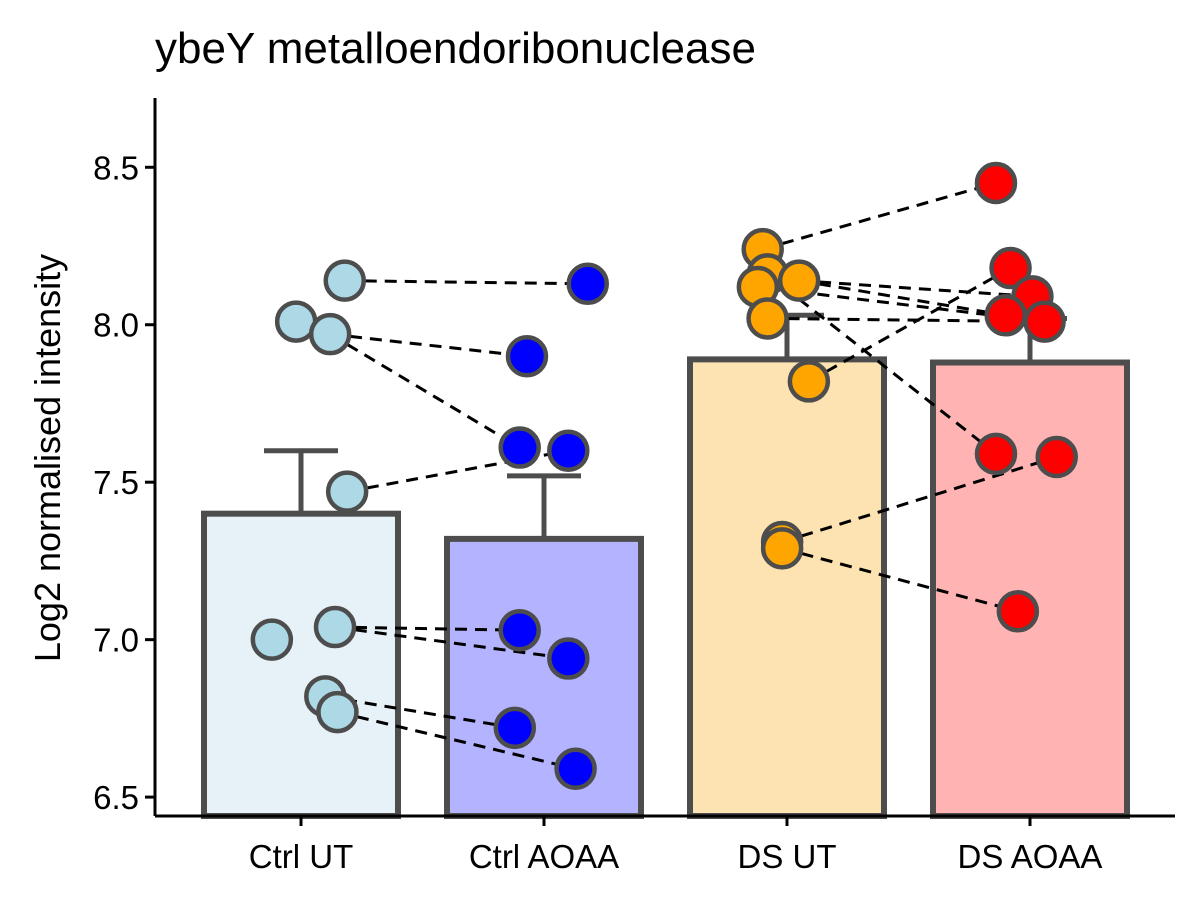  Describe the element at coordinates (787, 856) in the screenshot. I see `x-tick-label-2: DS UT` at that location.